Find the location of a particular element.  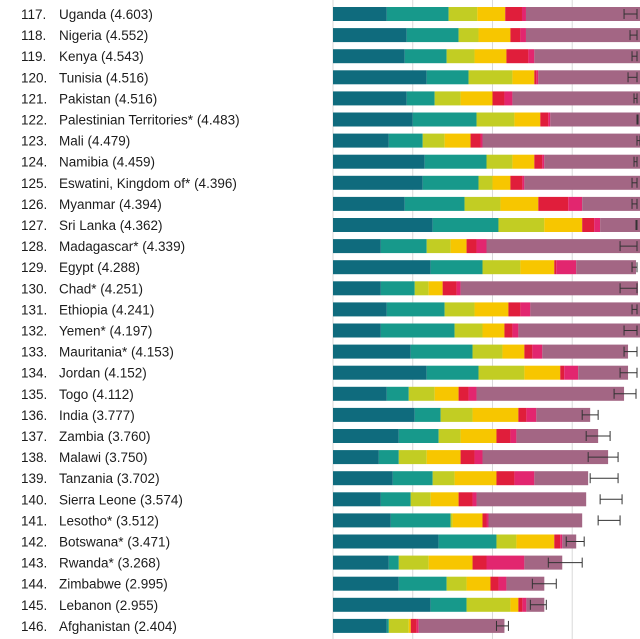

country-label: Ethiopia (4.241) is located at coordinates (106, 309).